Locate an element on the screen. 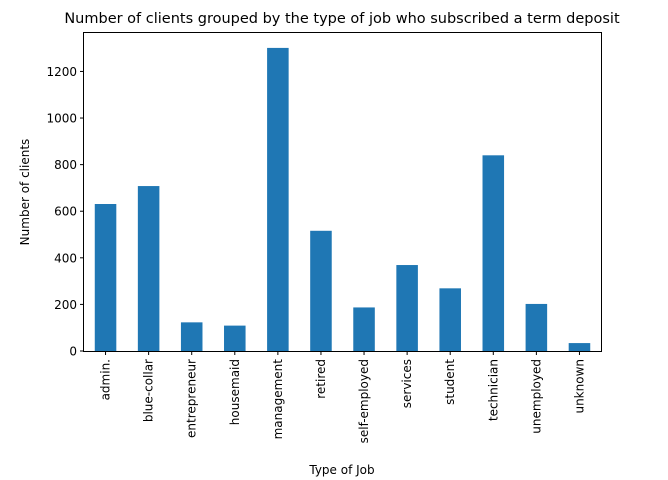 Image resolution: width=668 pixels, height=480 pixels. y-tick-label: 600 is located at coordinates (65, 212).